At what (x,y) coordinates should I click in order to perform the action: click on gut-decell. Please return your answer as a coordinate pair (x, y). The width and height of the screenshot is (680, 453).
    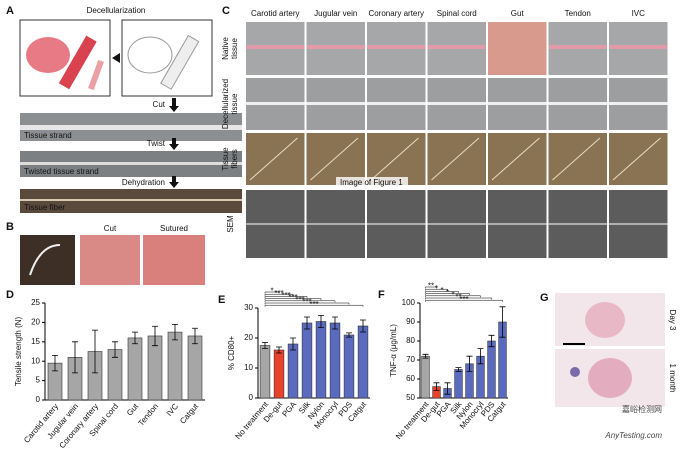
    Looking at the image, I should click on (150, 55).